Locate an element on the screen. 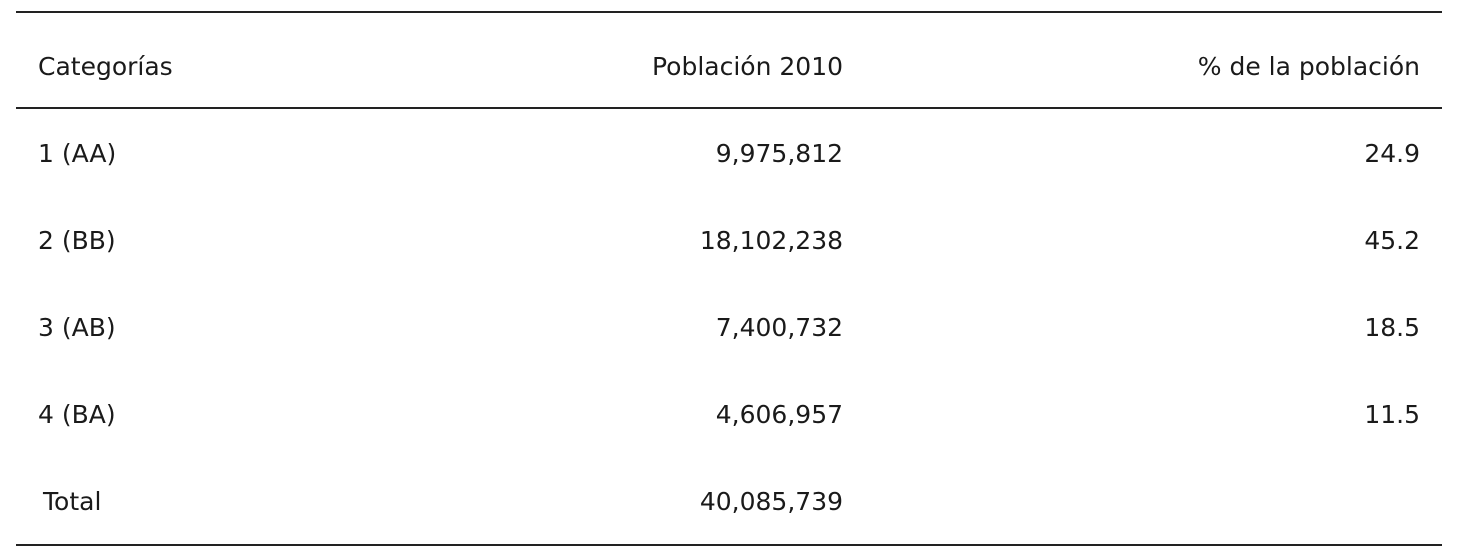  table-cell: 24.9 is located at coordinates (1392, 153).